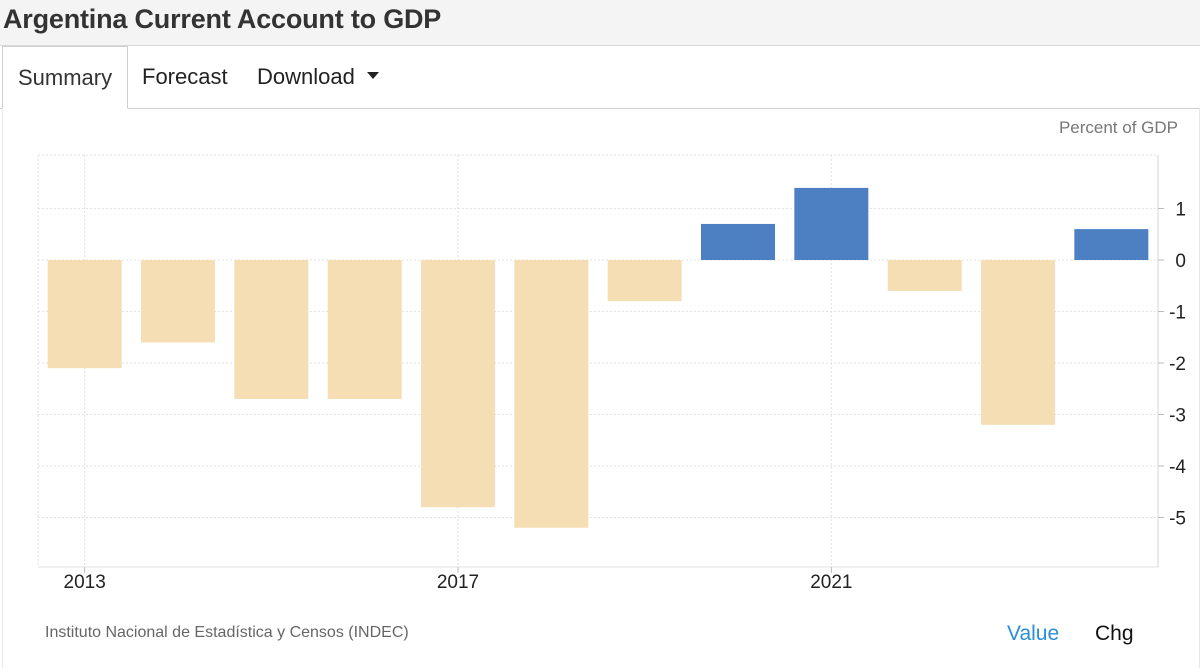  I want to click on bar-2015, so click(271, 330).